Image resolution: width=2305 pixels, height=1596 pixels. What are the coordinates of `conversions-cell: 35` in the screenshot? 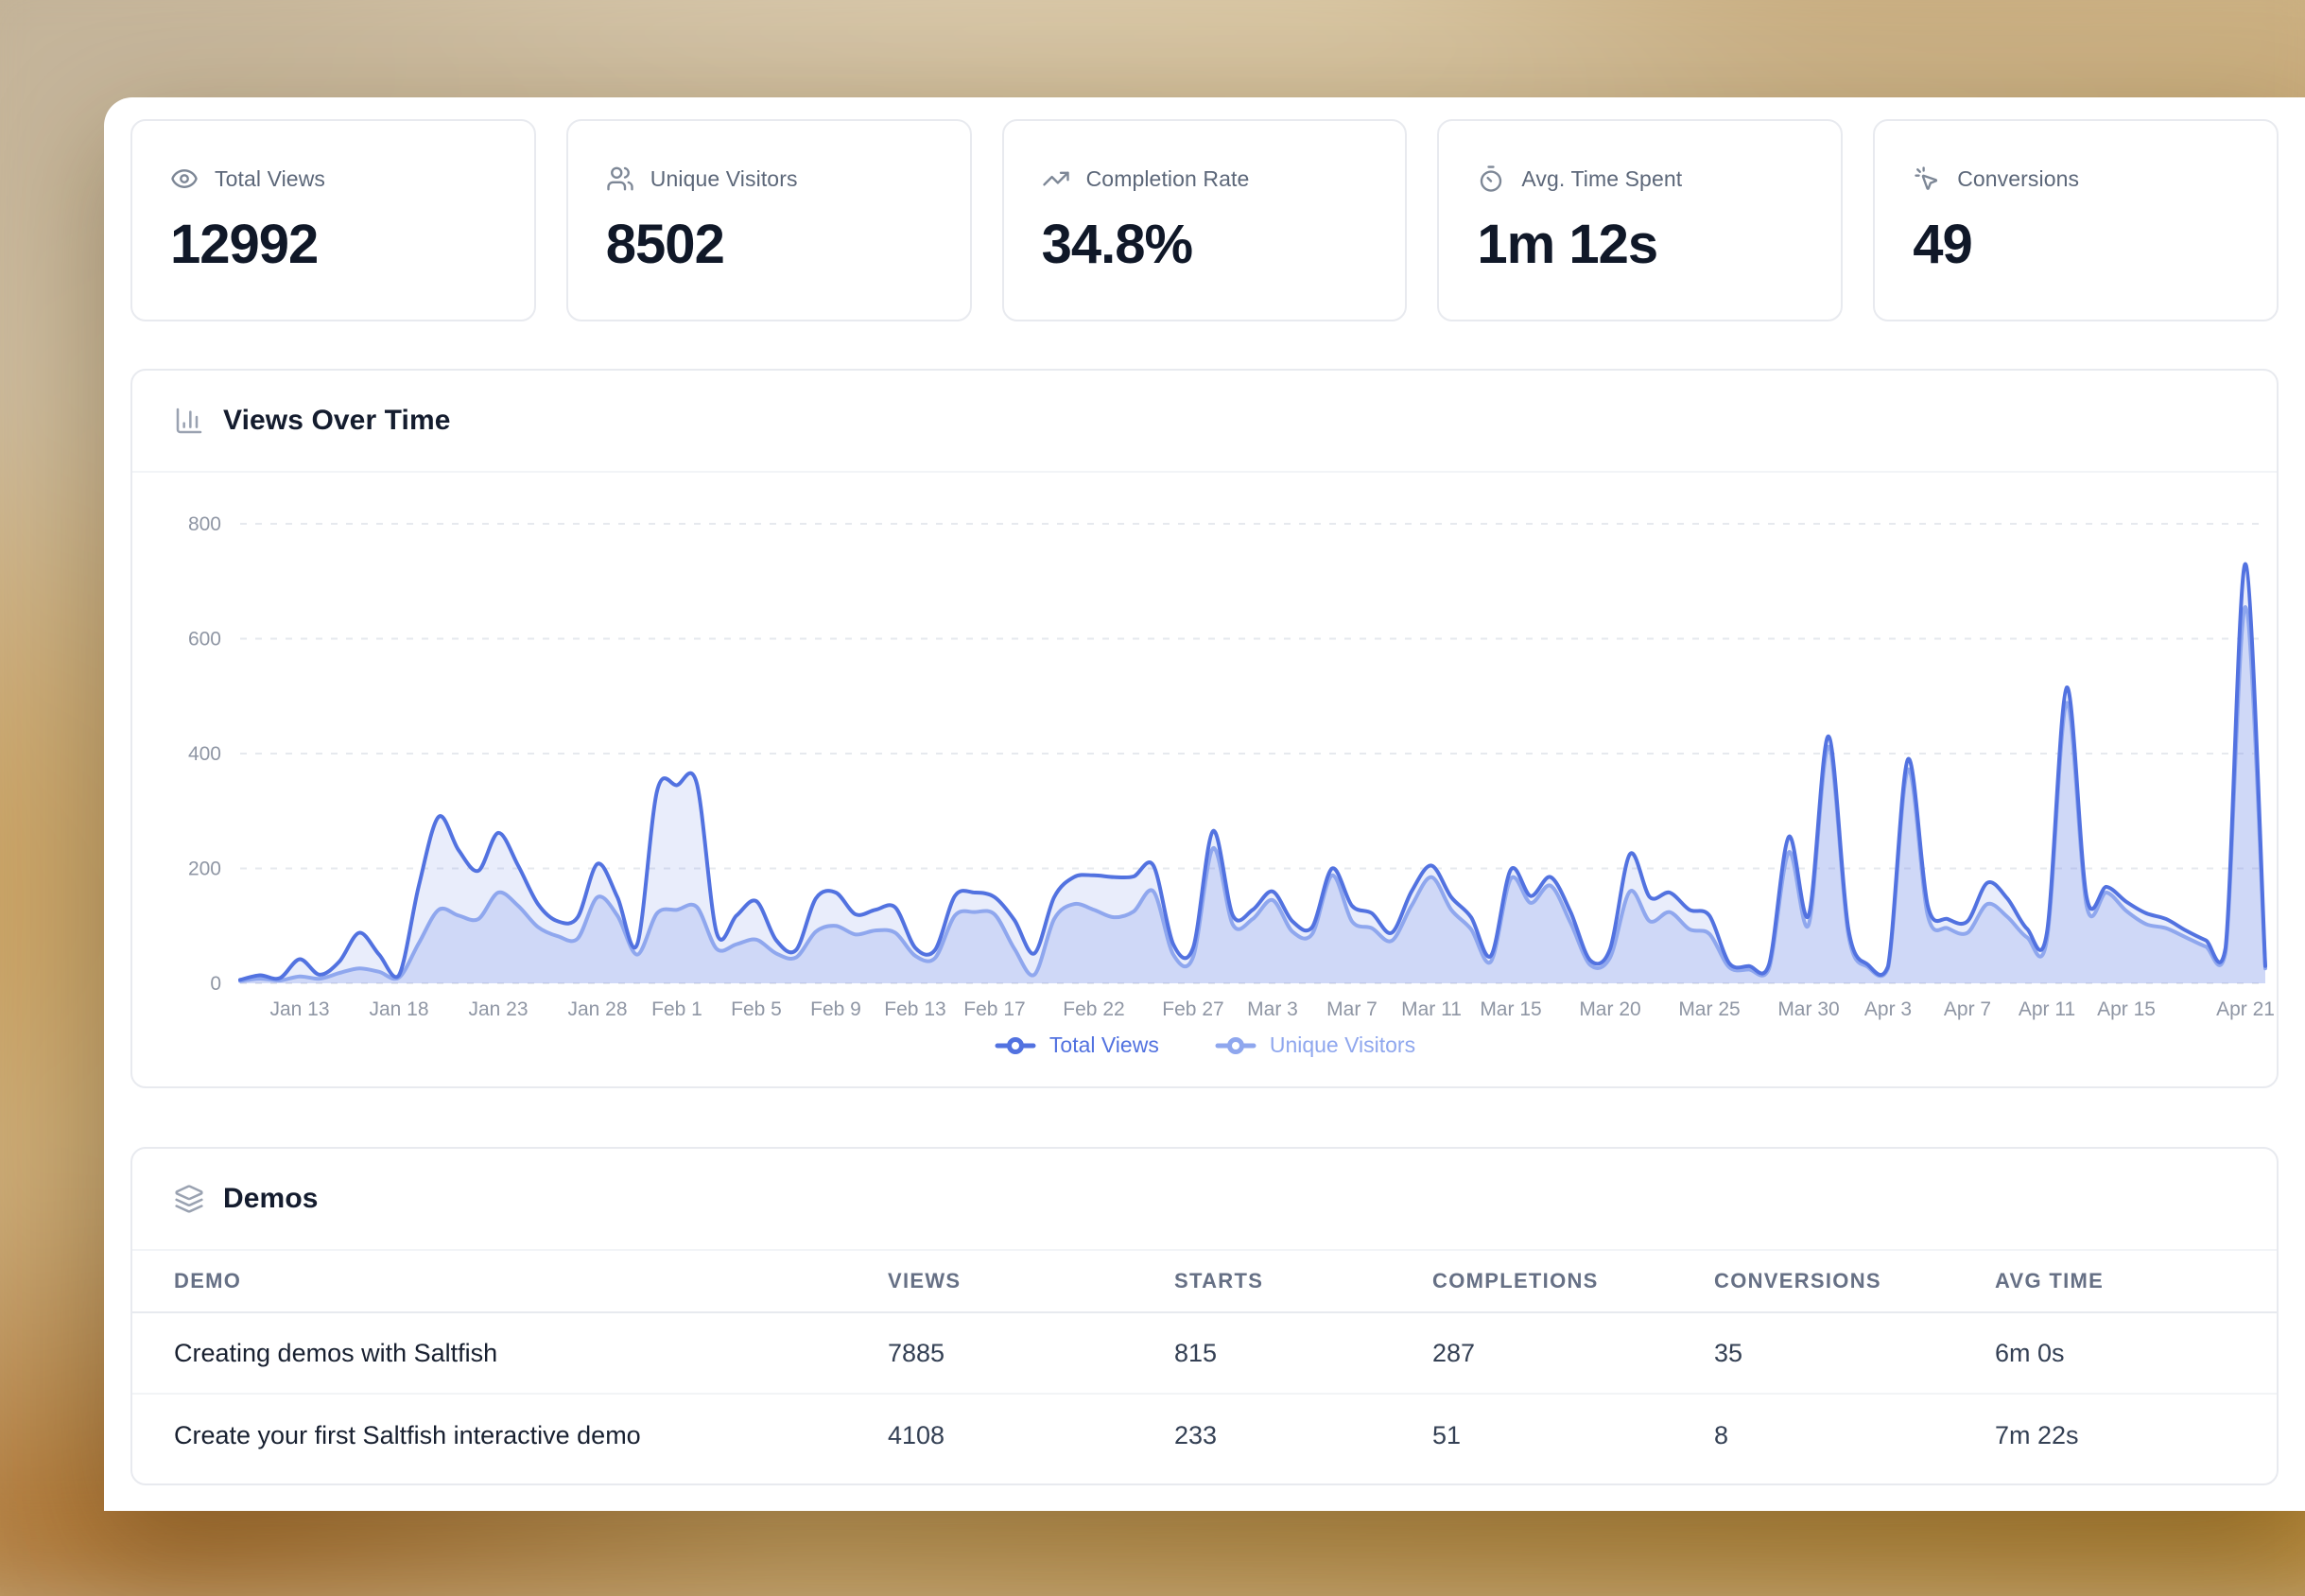 It's located at (1728, 1353).